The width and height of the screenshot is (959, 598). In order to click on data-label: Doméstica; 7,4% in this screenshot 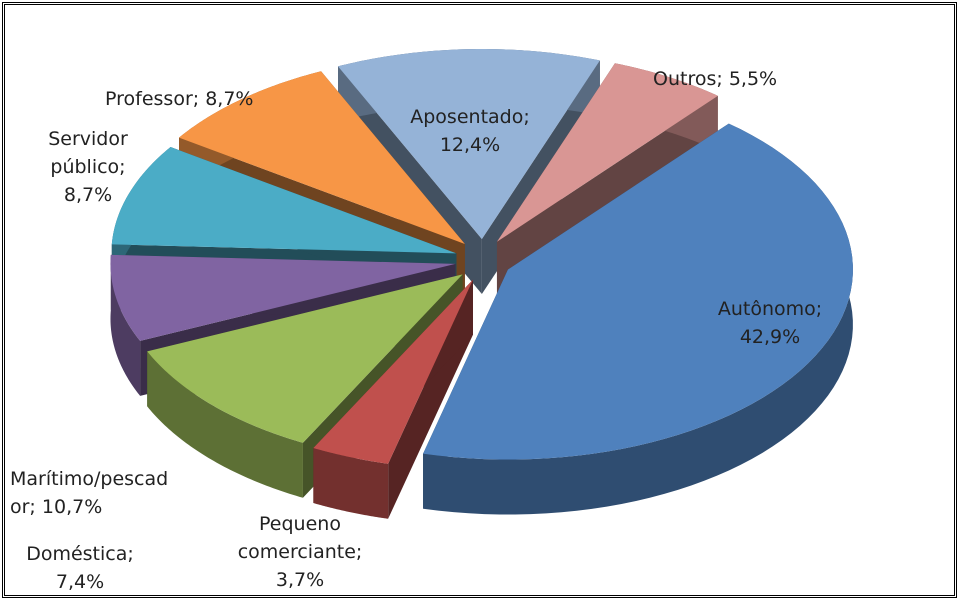, I will do `click(80, 567)`.